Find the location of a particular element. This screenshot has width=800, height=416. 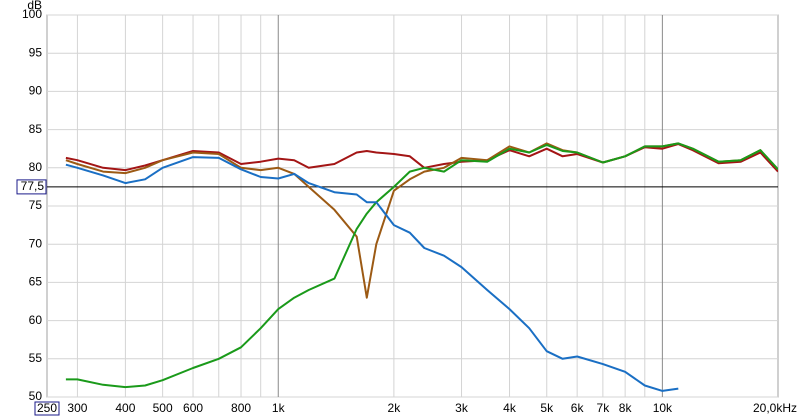

series-line is located at coordinates (421, 158).